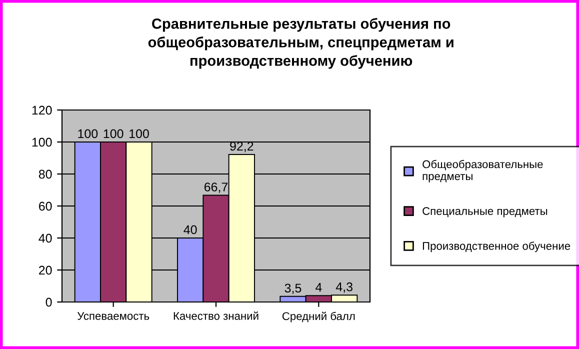 This screenshot has height=349, width=579. Describe the element at coordinates (482, 171) in the screenshot. I see `legend-label: Общеобразовательные предметы` at that location.